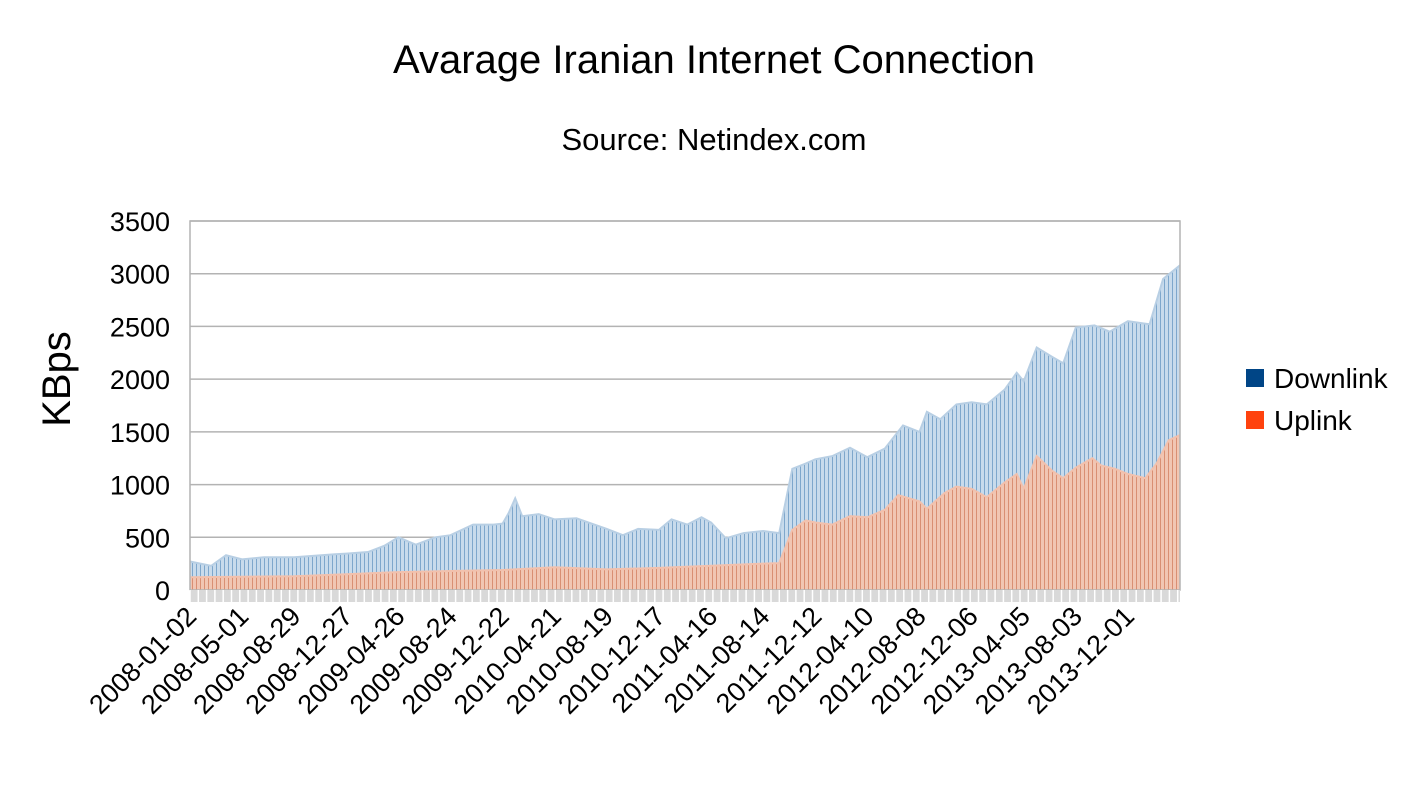 This screenshot has height=796, width=1428. I want to click on series-uplink, so click(685, 512).